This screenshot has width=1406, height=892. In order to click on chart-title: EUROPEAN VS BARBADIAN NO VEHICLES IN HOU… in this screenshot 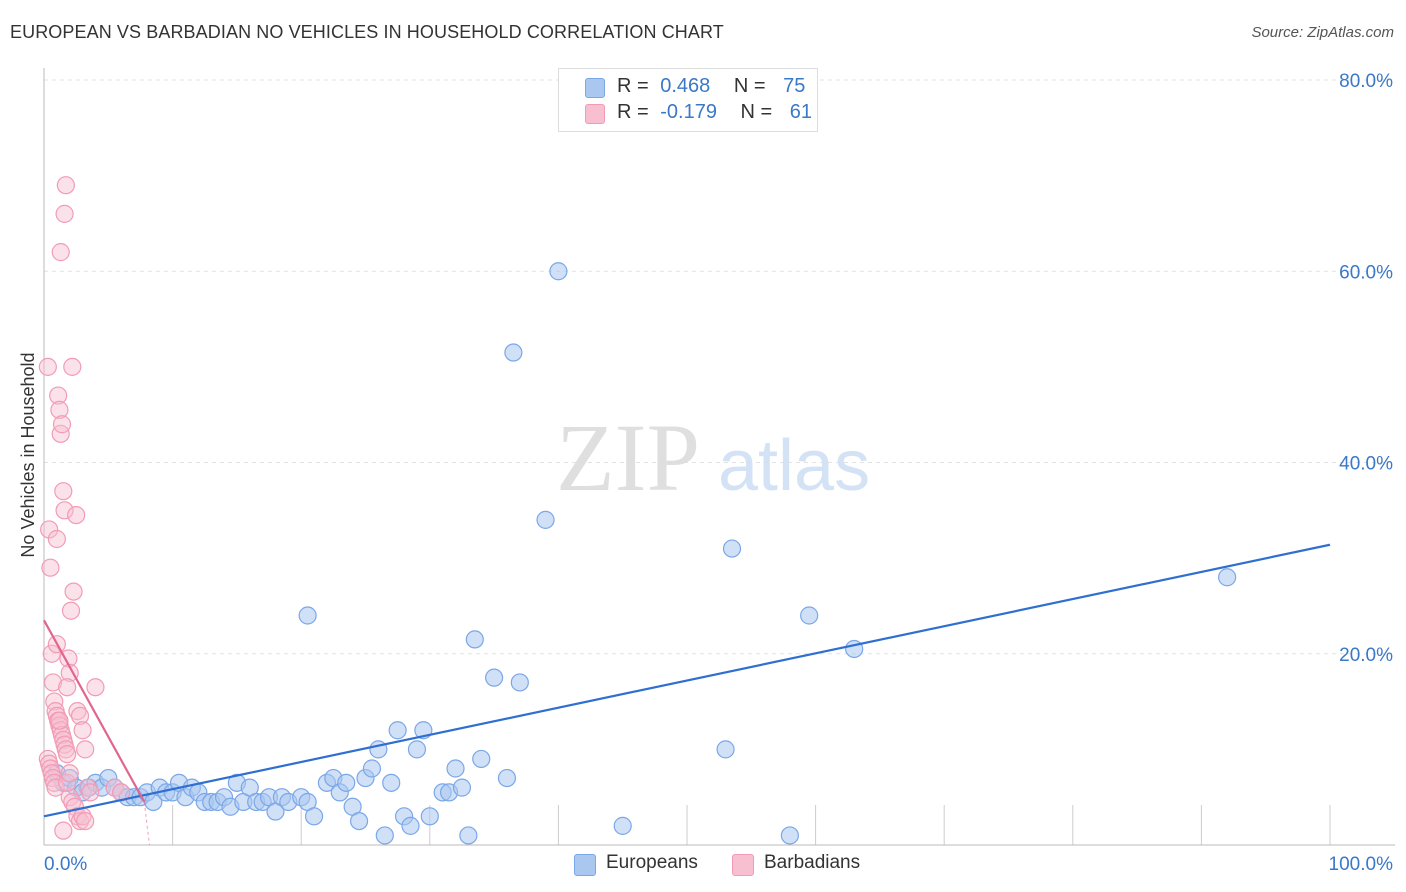, I will do `click(367, 32)`.